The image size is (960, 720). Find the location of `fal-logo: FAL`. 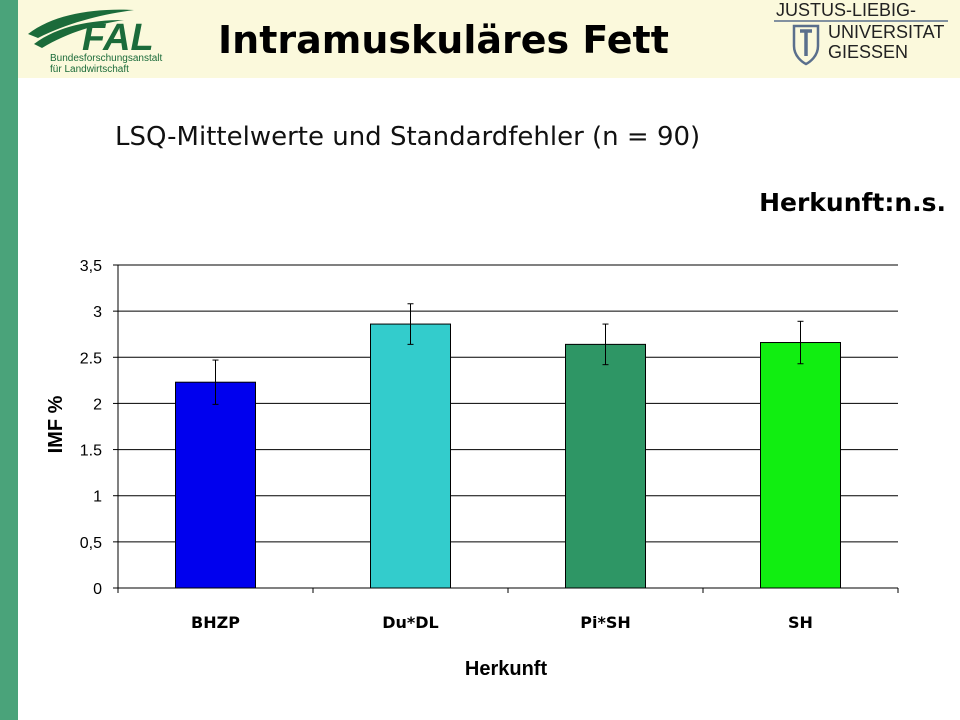

fal-logo: FAL is located at coordinates (91, 34).